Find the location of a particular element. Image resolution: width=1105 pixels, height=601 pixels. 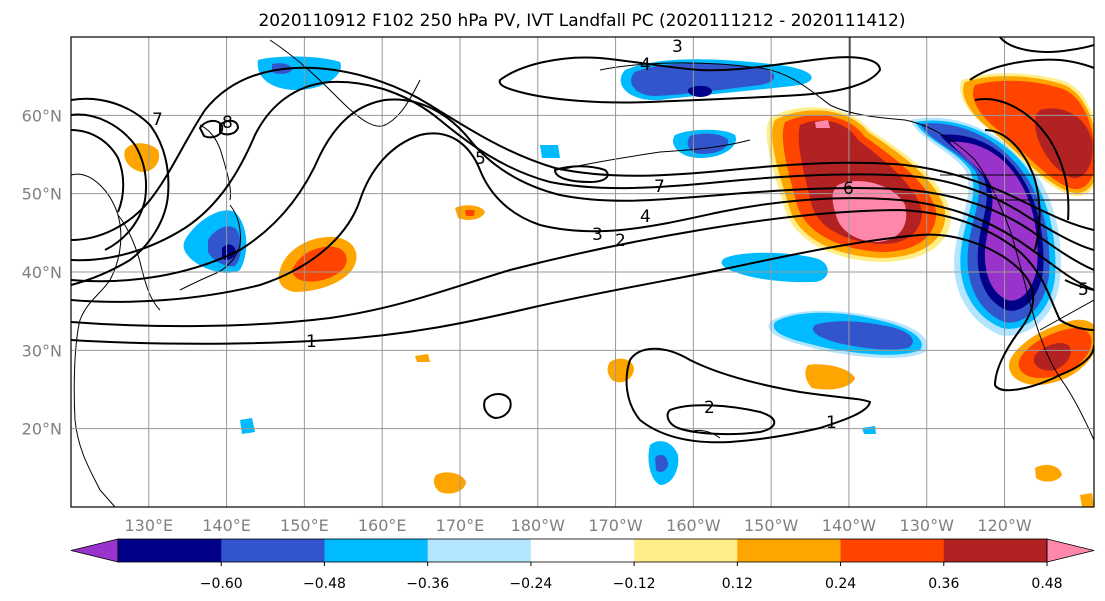

colorbar-tick-label: −0.48 is located at coordinates (324, 584).